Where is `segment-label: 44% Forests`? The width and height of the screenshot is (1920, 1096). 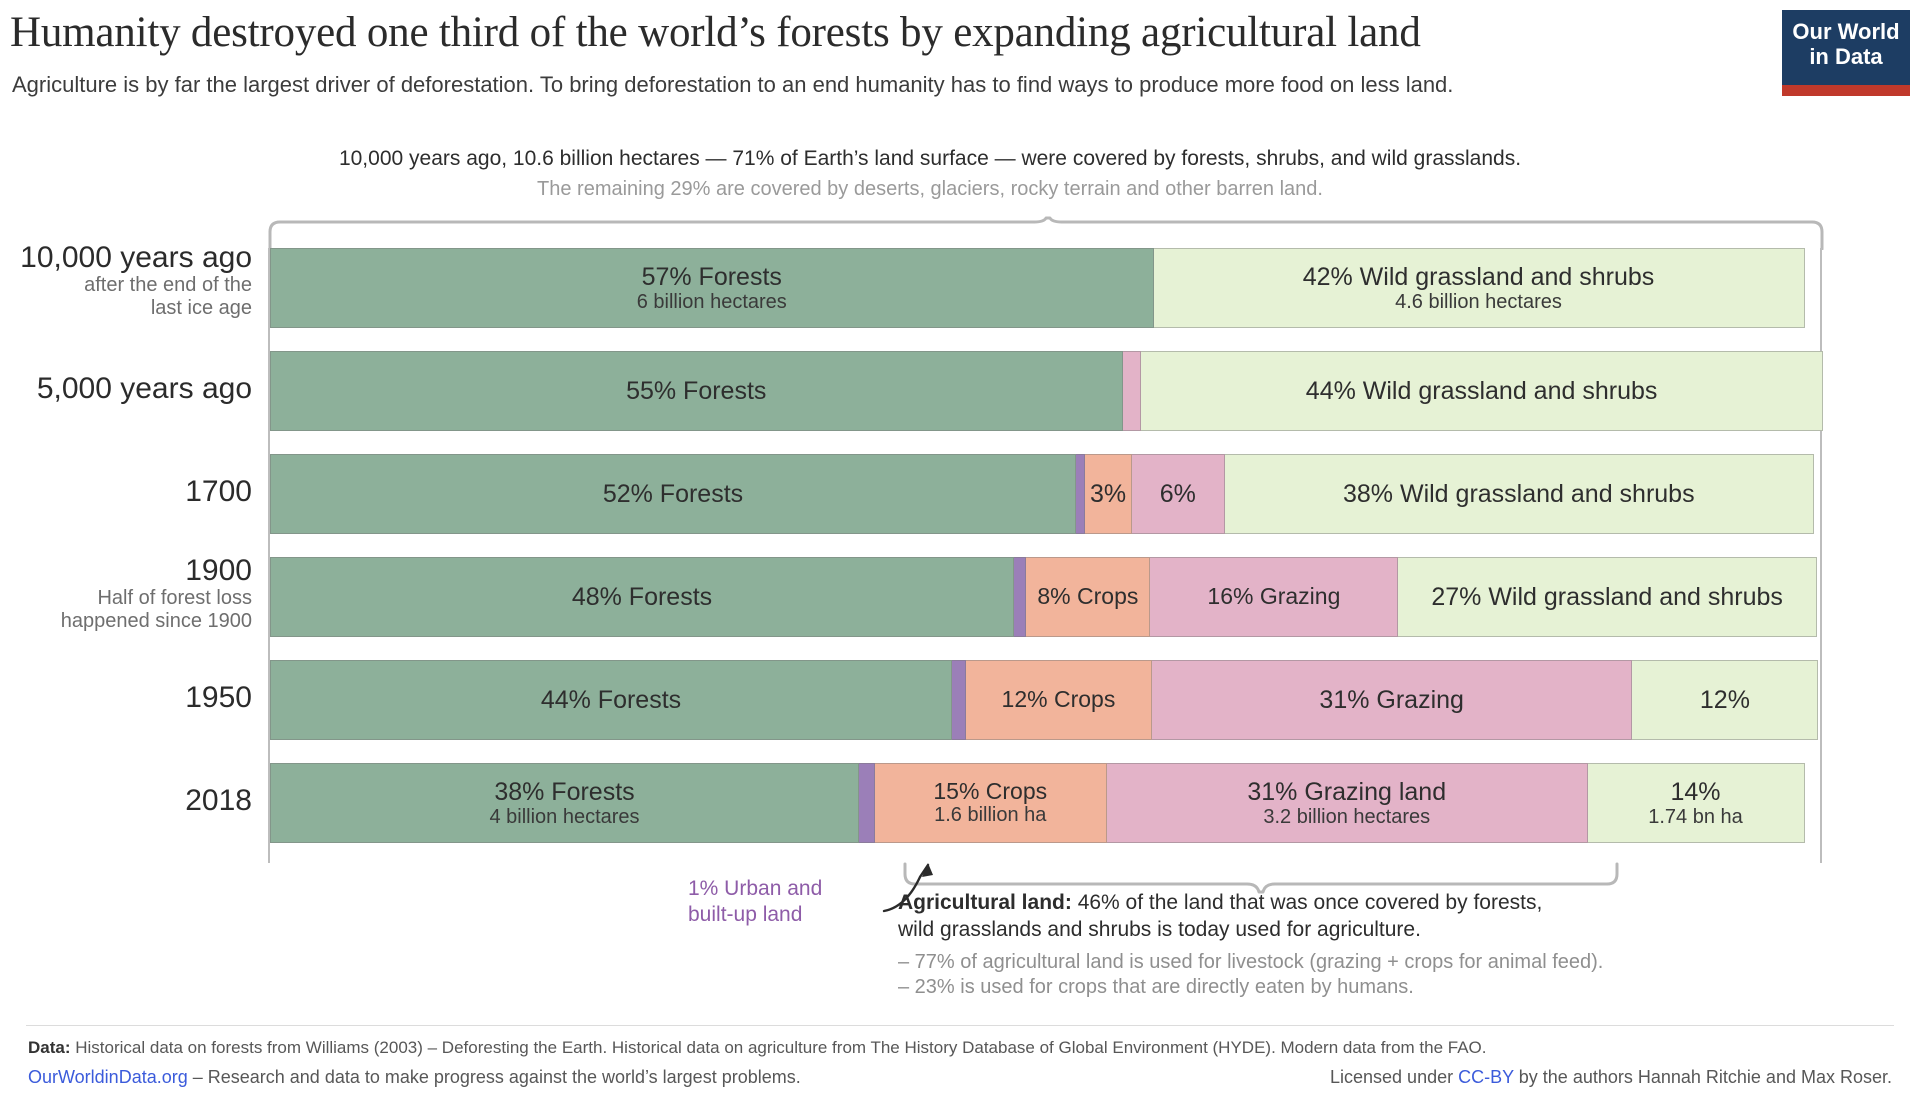 segment-label: 44% Forests is located at coordinates (611, 700).